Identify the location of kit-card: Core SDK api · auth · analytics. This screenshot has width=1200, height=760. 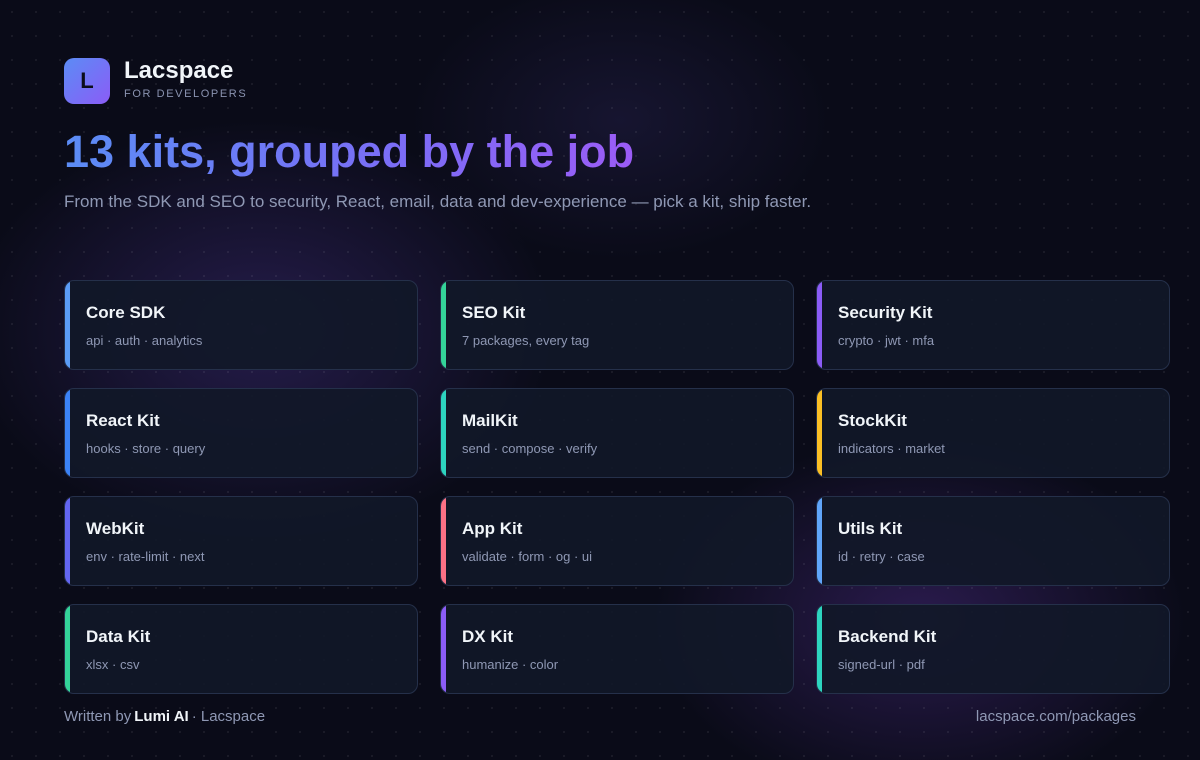
(241, 325).